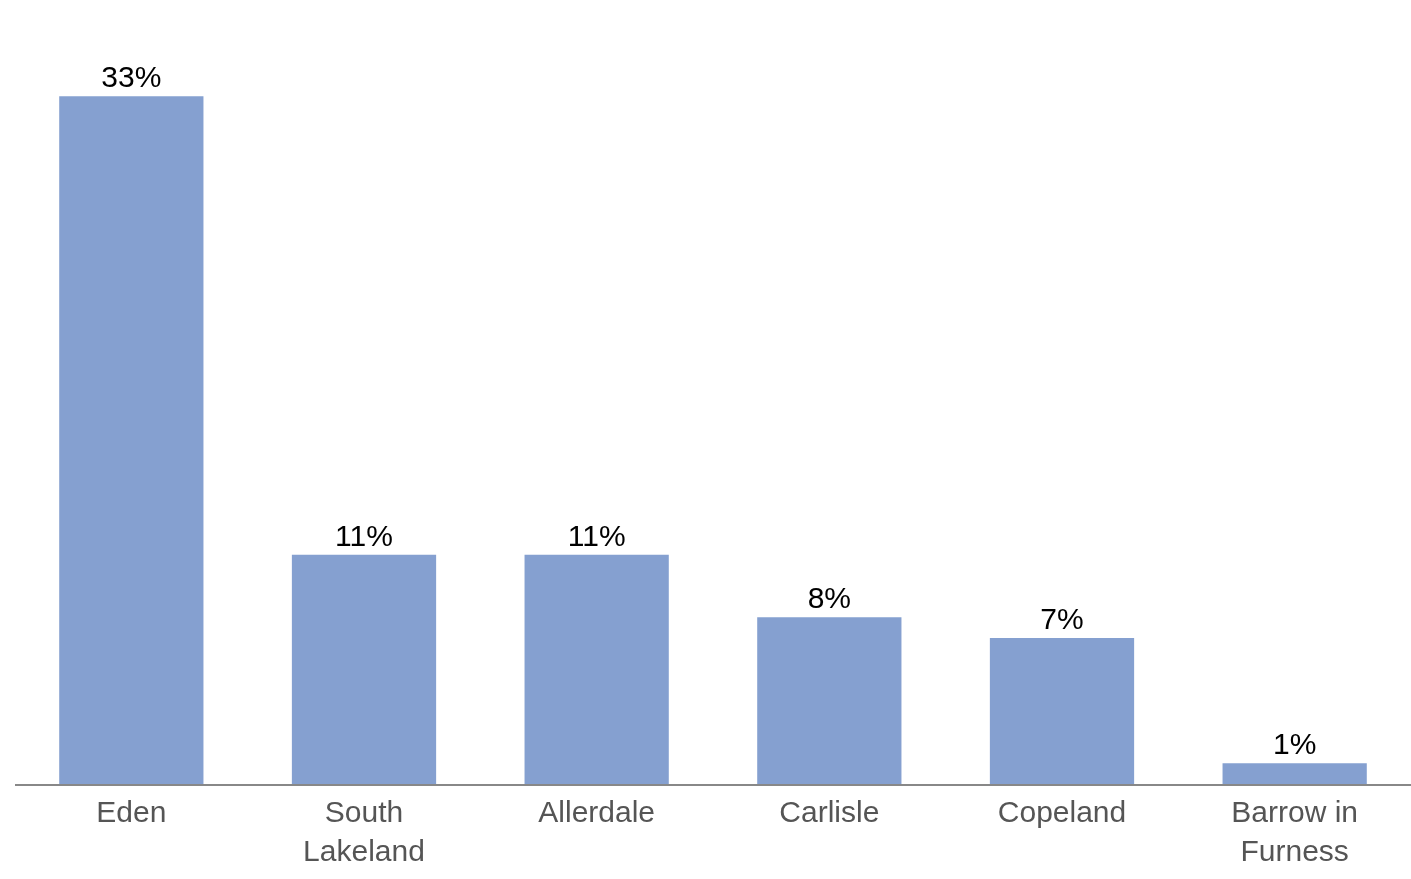  What do you see at coordinates (1295, 831) in the screenshot?
I see `x-tick-label: Barrow in Furness` at bounding box center [1295, 831].